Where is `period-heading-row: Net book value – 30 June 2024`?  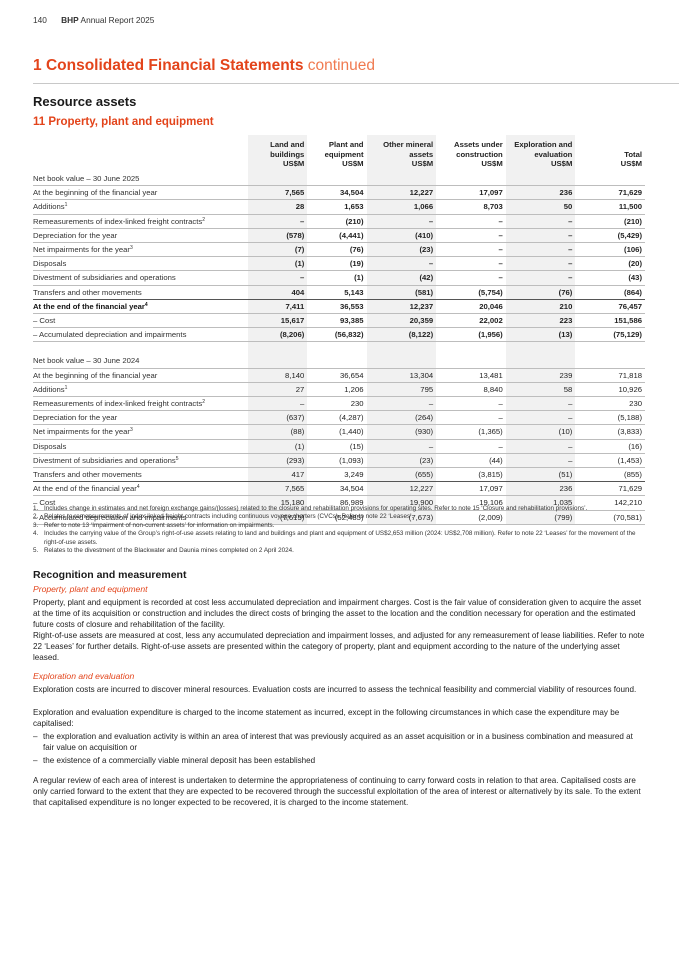
period-heading-row: Net book value – 30 June 2024 is located at coordinates (339, 361).